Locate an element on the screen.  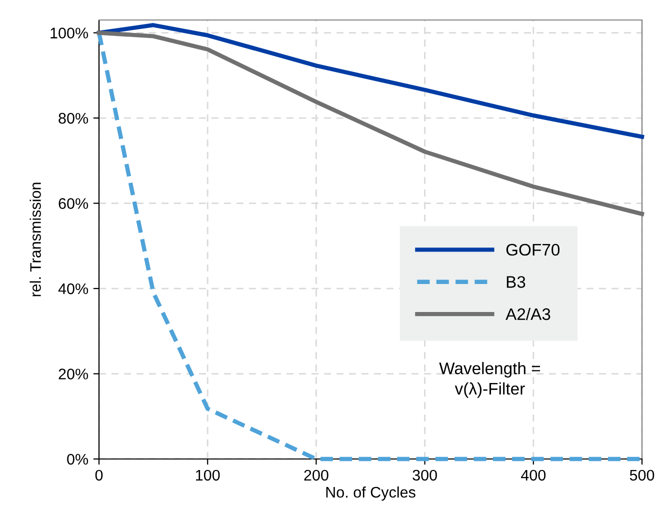
annotation: Wavelength = v(λ)-Filter is located at coordinates (489, 380).